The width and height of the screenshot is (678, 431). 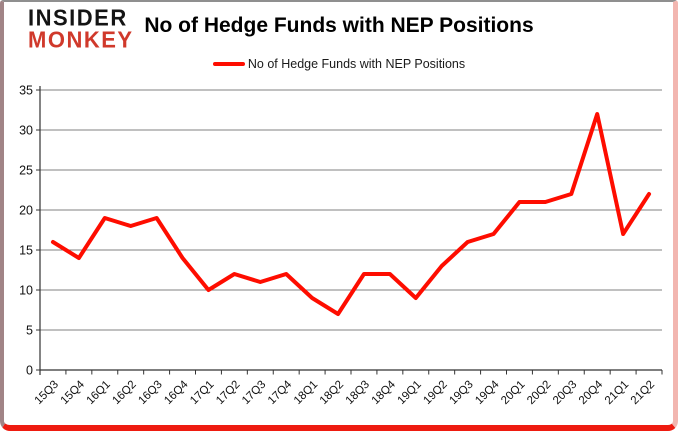 What do you see at coordinates (150, 393) in the screenshot?
I see `x-tick-label-16Q3: 16Q3` at bounding box center [150, 393].